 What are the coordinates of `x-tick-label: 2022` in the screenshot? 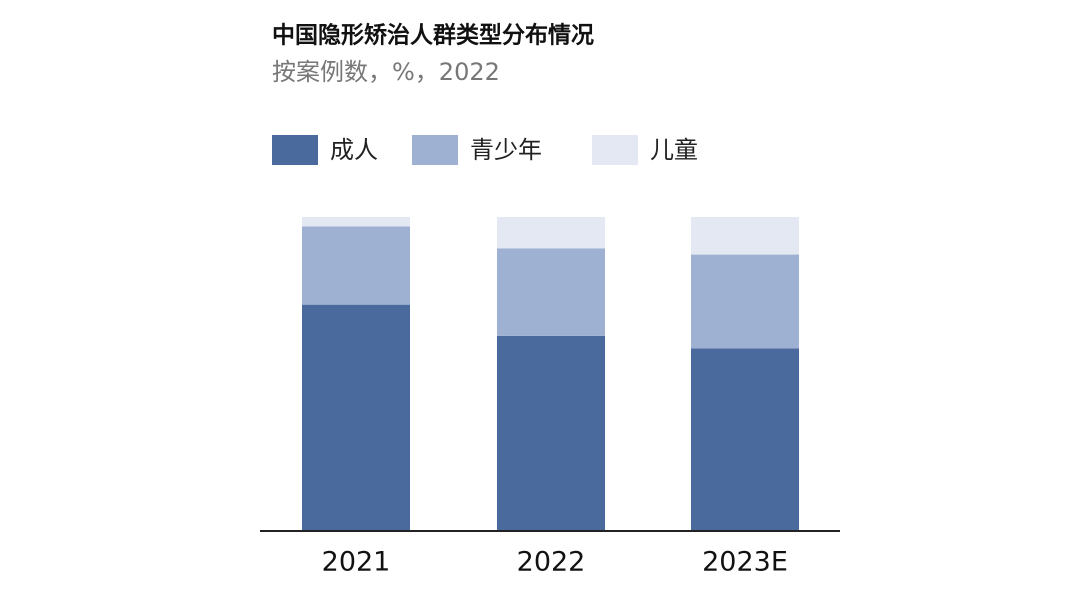 It's located at (551, 562).